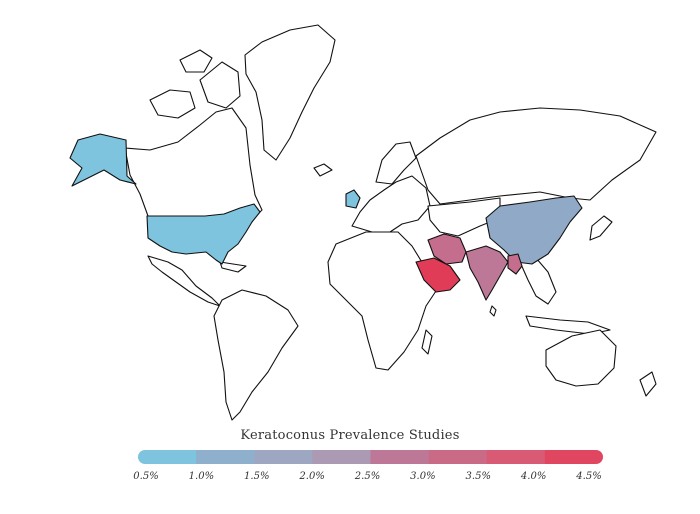 The height and width of the screenshot is (514, 700). Describe the element at coordinates (536, 156) in the screenshot. I see `russia` at that location.